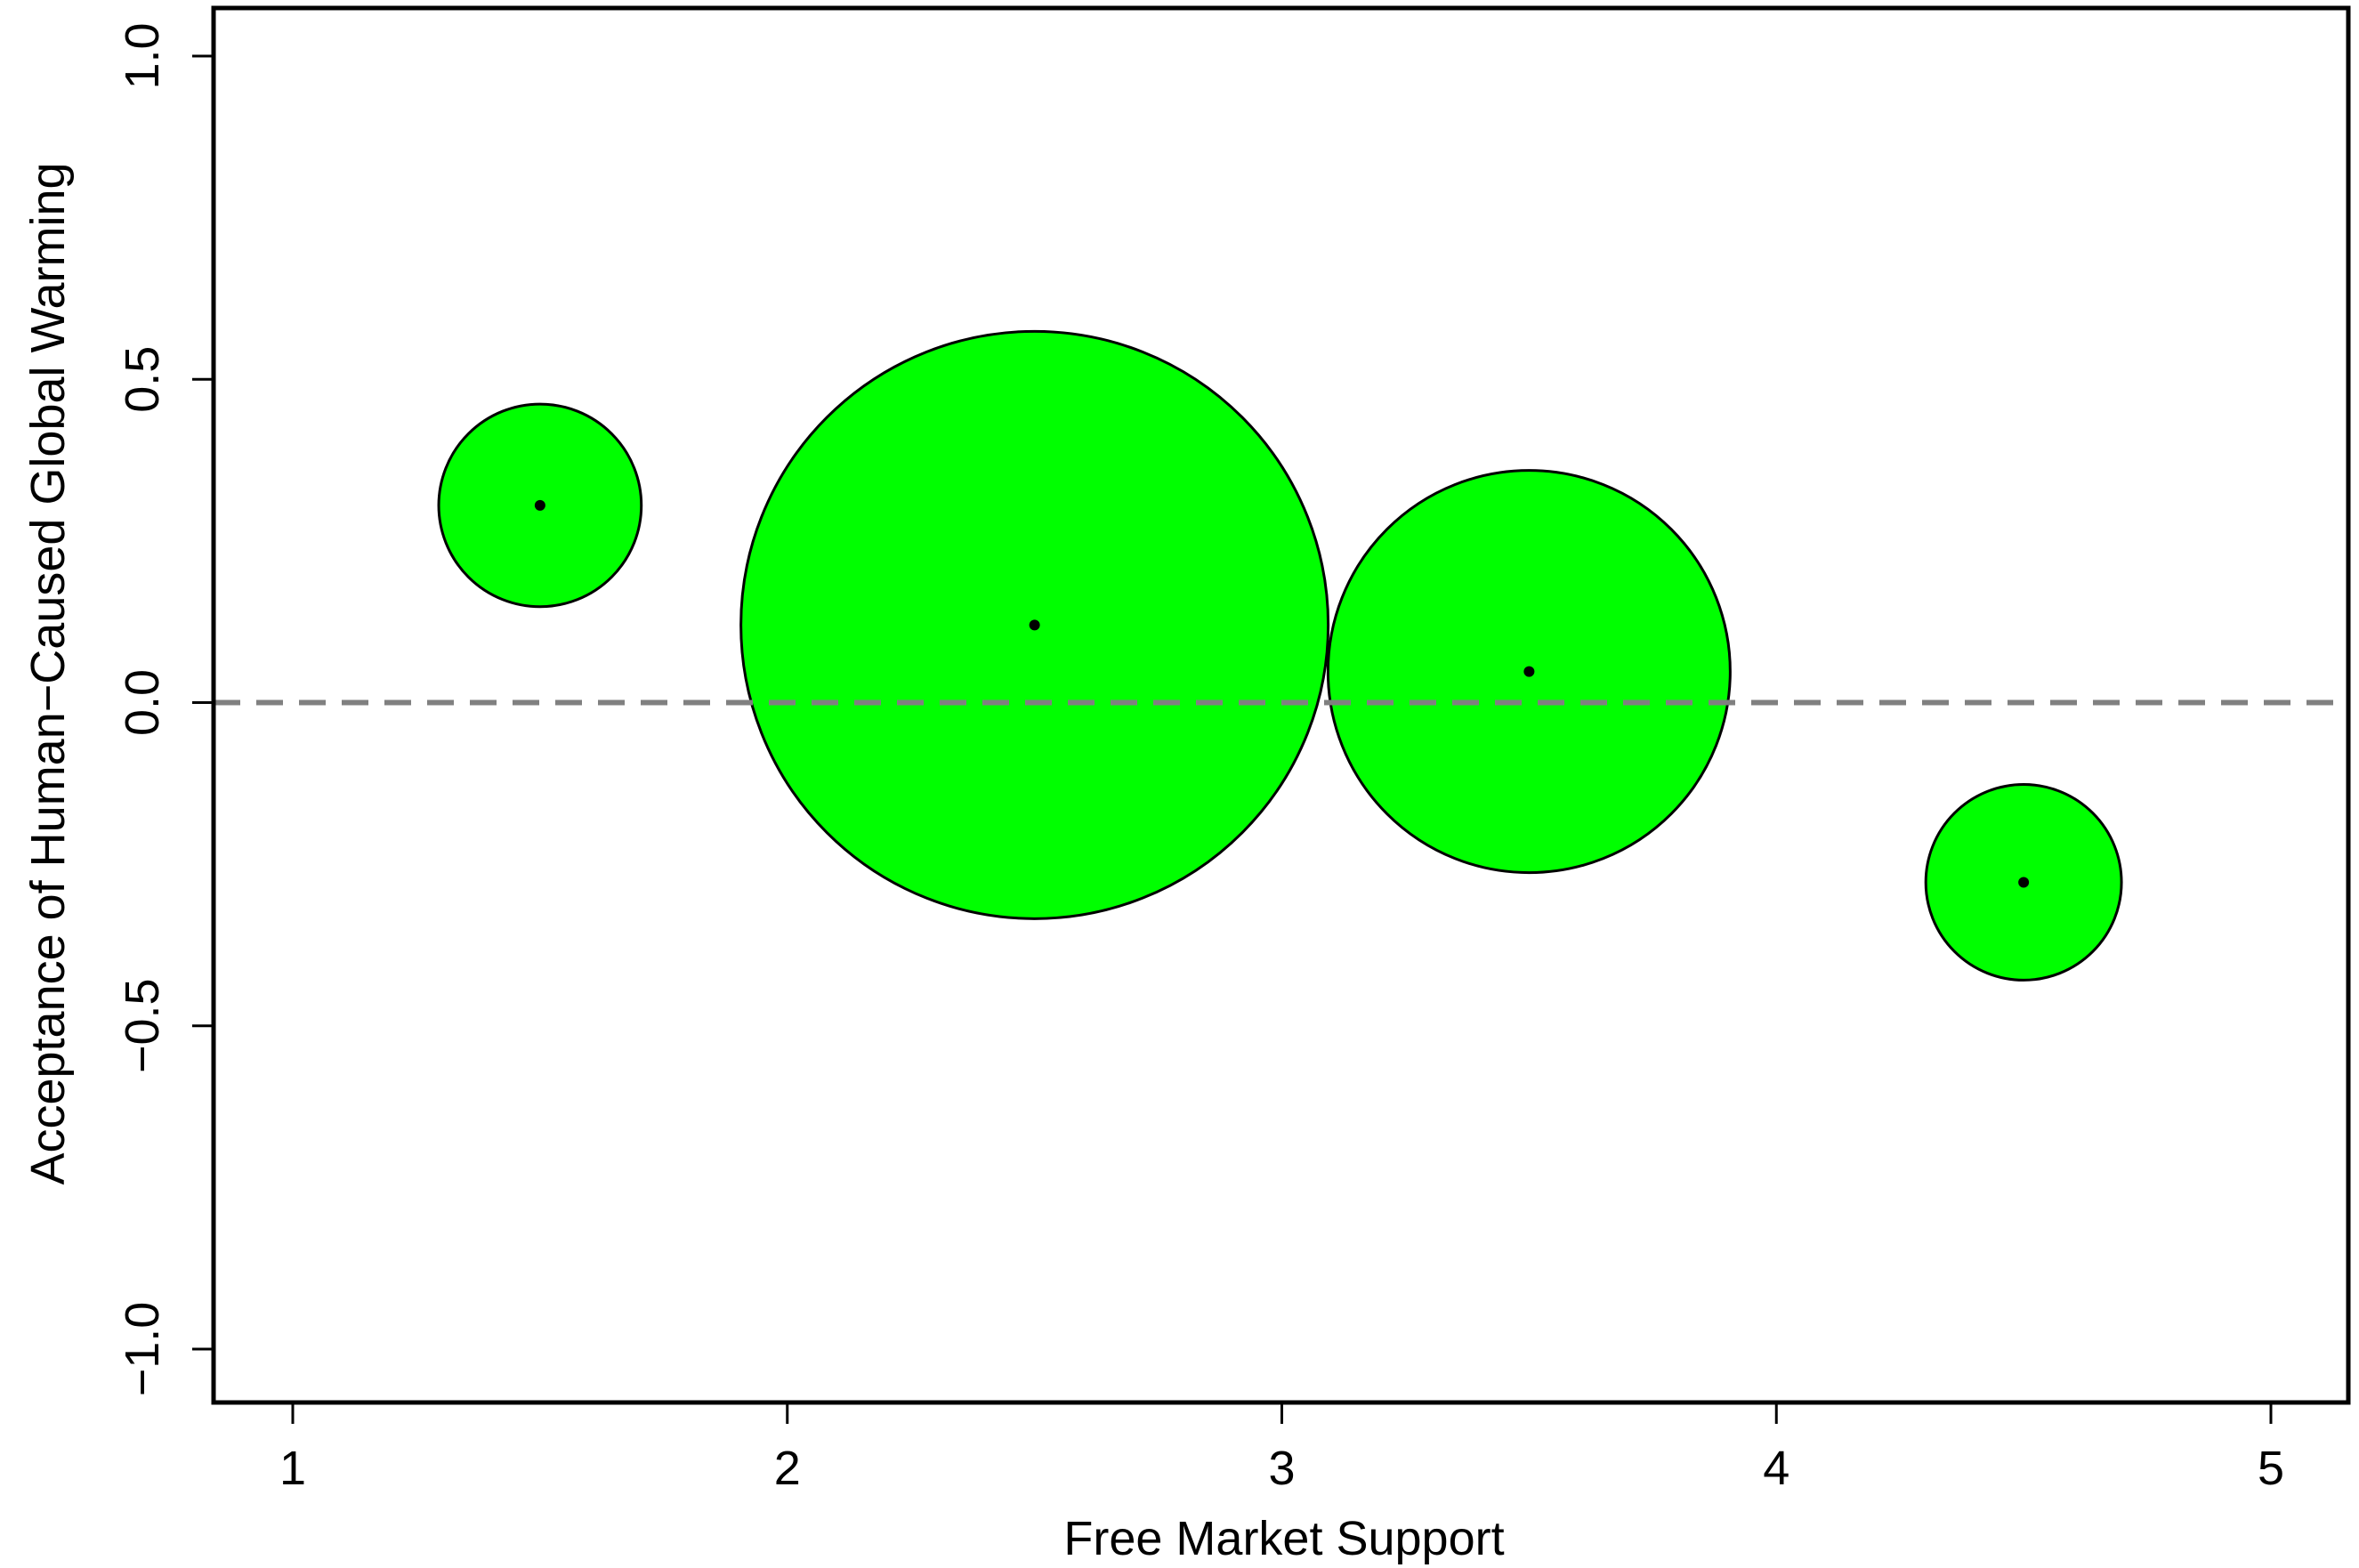 This screenshot has width=2359, height=1568. What do you see at coordinates (1281, 1468) in the screenshot?
I see `x-tick-label-3: 3` at bounding box center [1281, 1468].